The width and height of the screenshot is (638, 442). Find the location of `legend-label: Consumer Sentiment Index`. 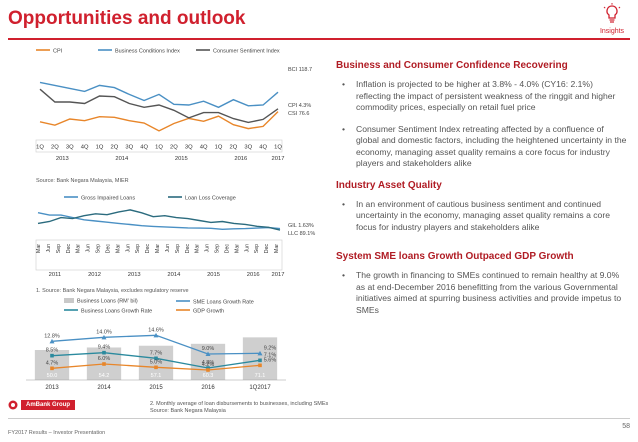

legend-label: Consumer Sentiment Index is located at coordinates (246, 52).